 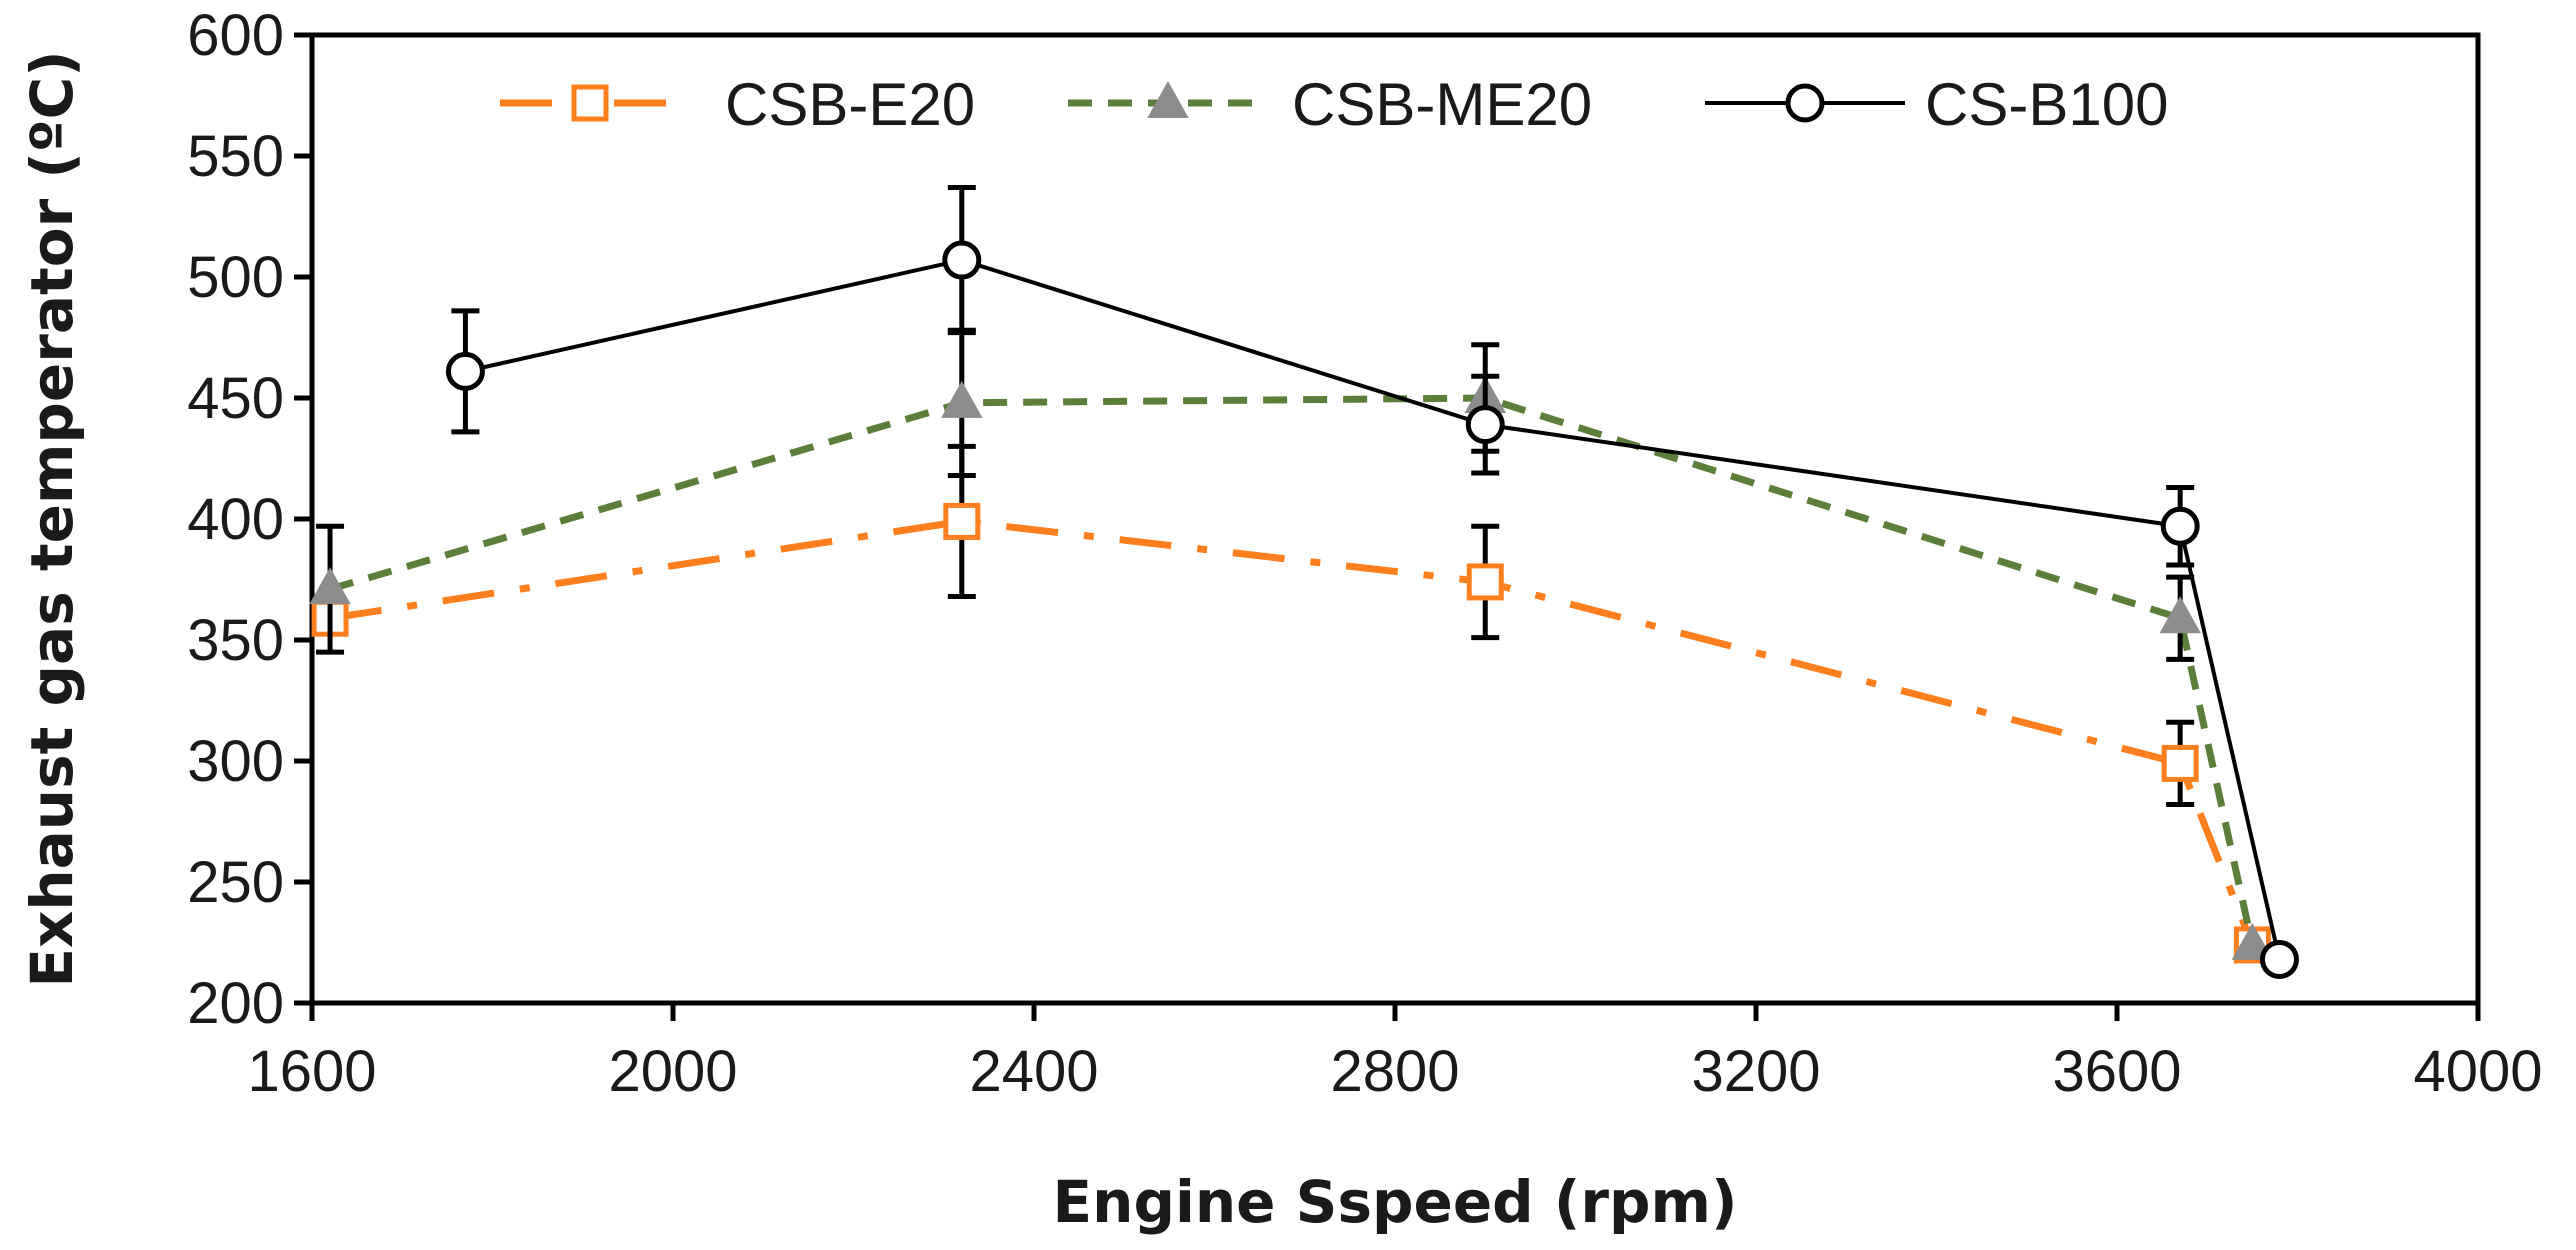 What do you see at coordinates (235, 882) in the screenshot?
I see `y-tick-label: 250` at bounding box center [235, 882].